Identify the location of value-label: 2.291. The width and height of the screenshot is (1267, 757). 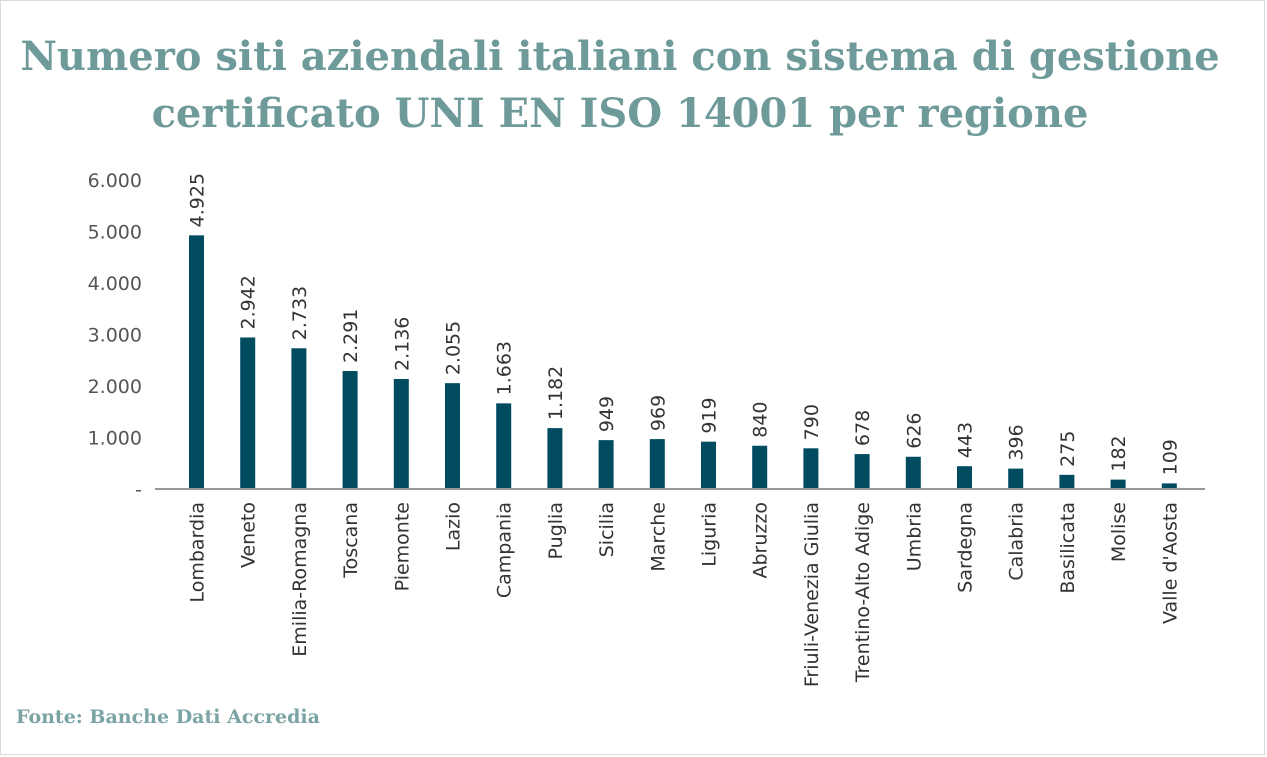
(351, 336).